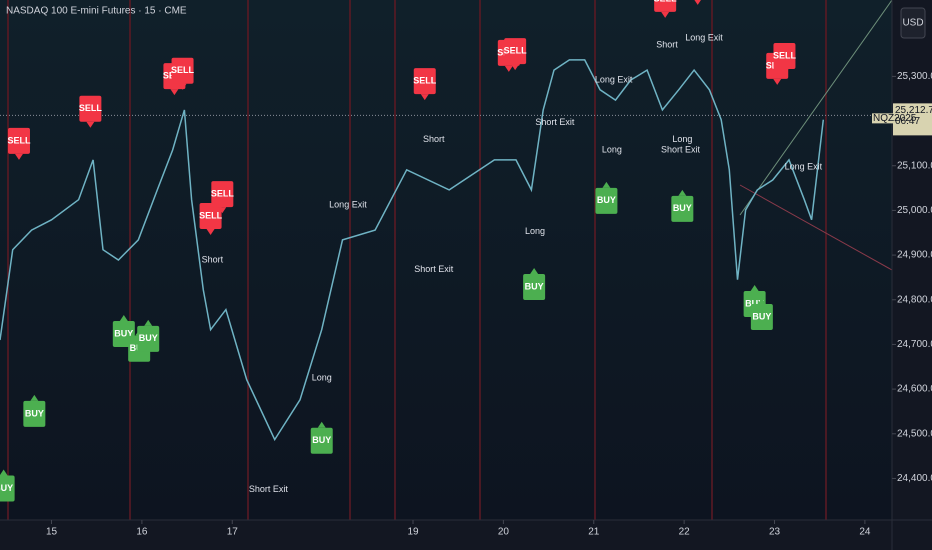 The image size is (932, 550). What do you see at coordinates (233, 532) in the screenshot?
I see `x-tick-label: 17` at bounding box center [233, 532].